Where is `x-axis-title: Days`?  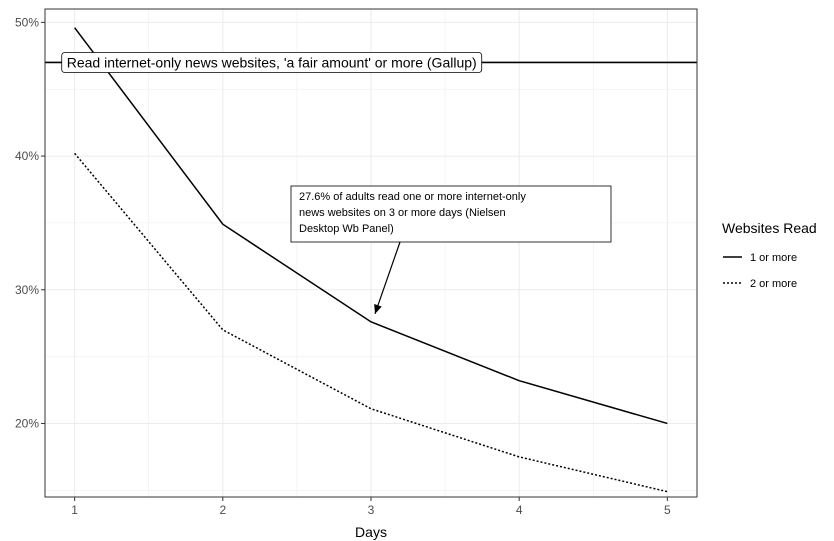
x-axis-title: Days is located at coordinates (371, 532).